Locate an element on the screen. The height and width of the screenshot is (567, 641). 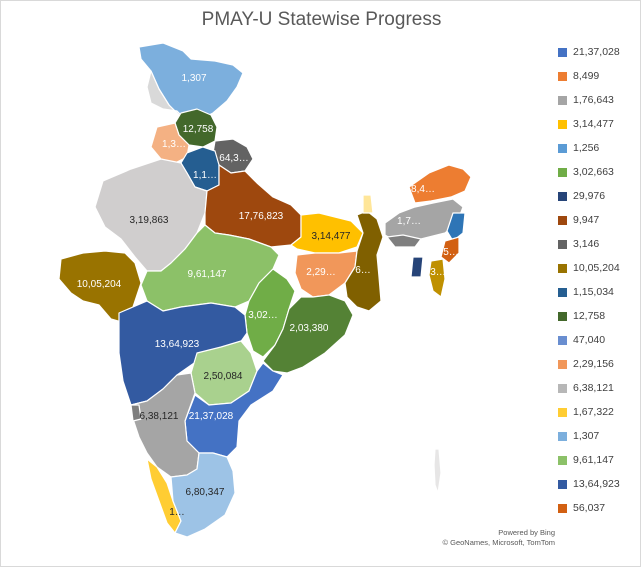
legend-item: 1,307 is located at coordinates (578, 436).